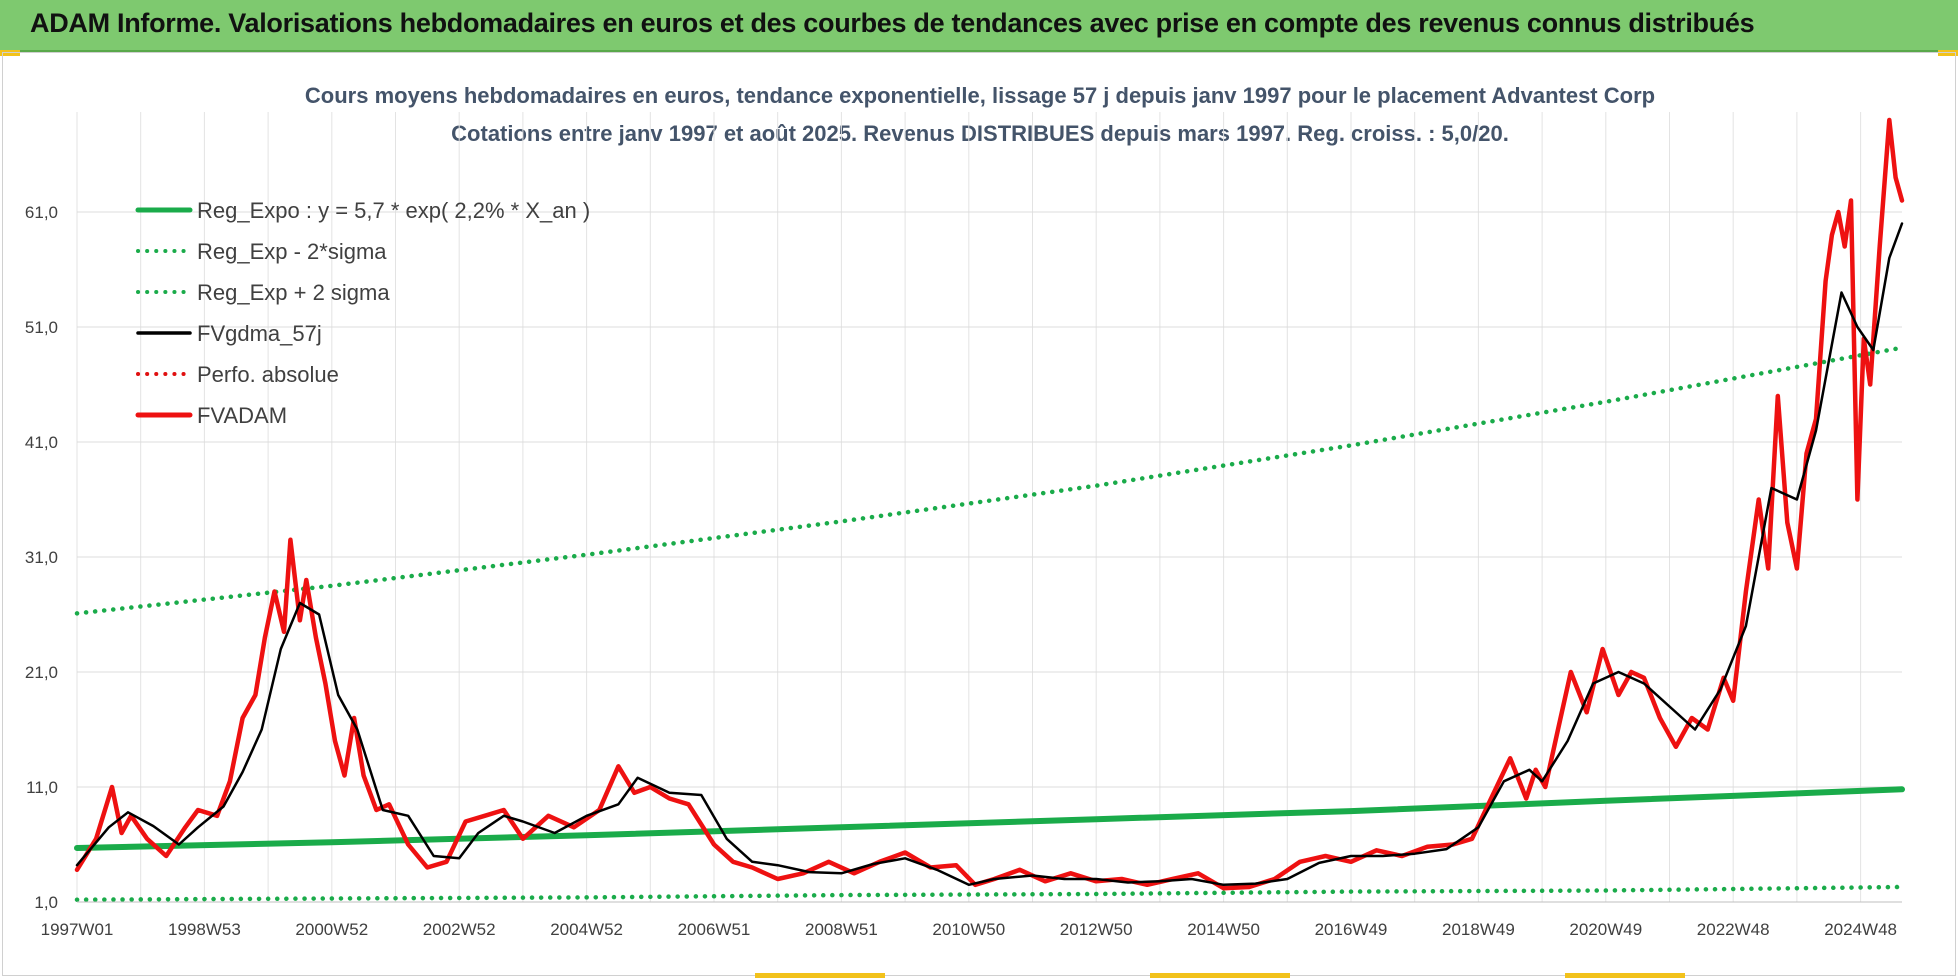 The height and width of the screenshot is (978, 1958). What do you see at coordinates (41, 212) in the screenshot?
I see `y-tick-label: 61,0` at bounding box center [41, 212].